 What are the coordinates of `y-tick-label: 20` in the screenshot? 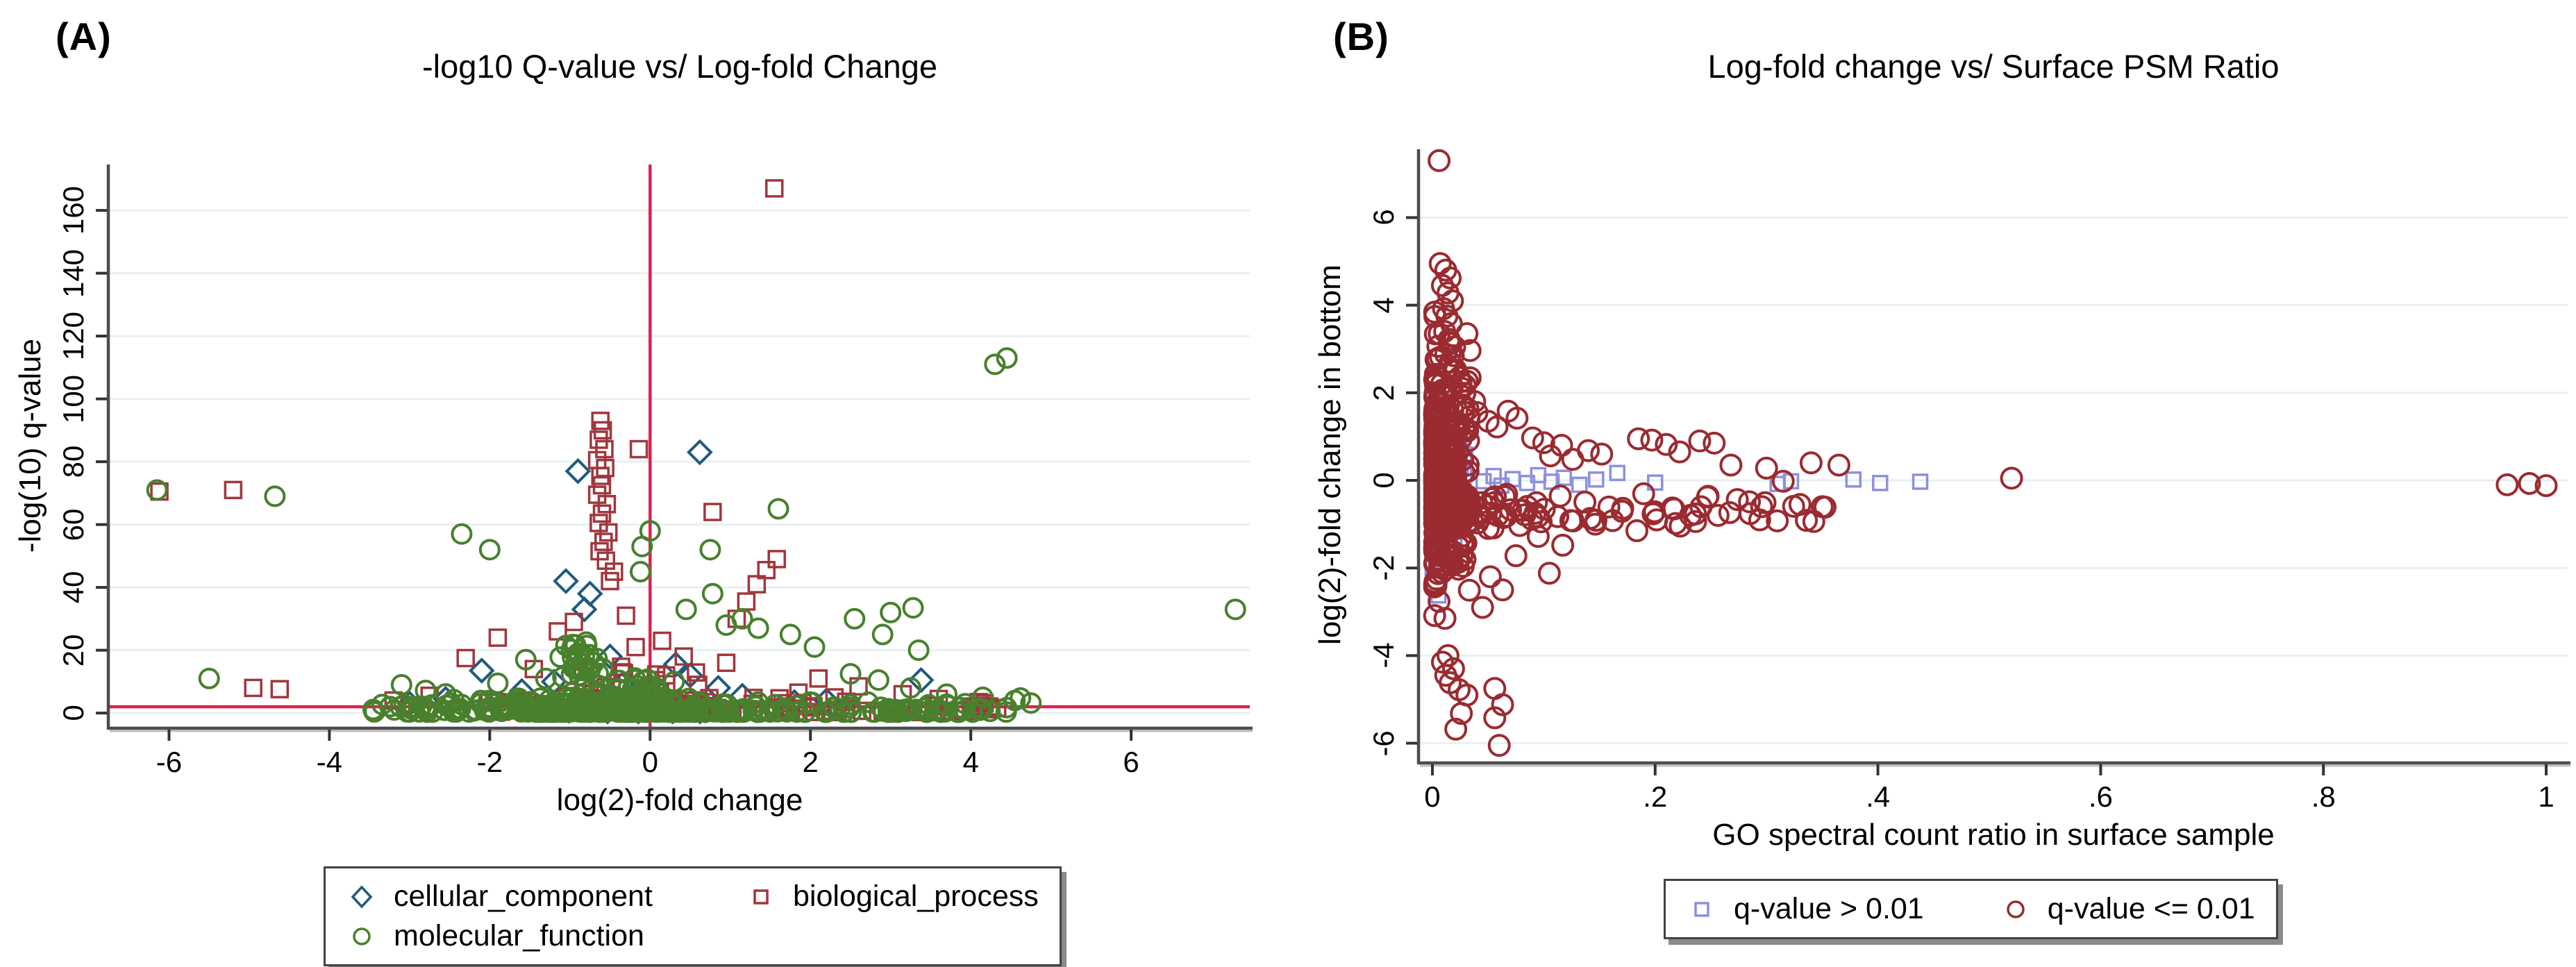 It's located at (73, 650).